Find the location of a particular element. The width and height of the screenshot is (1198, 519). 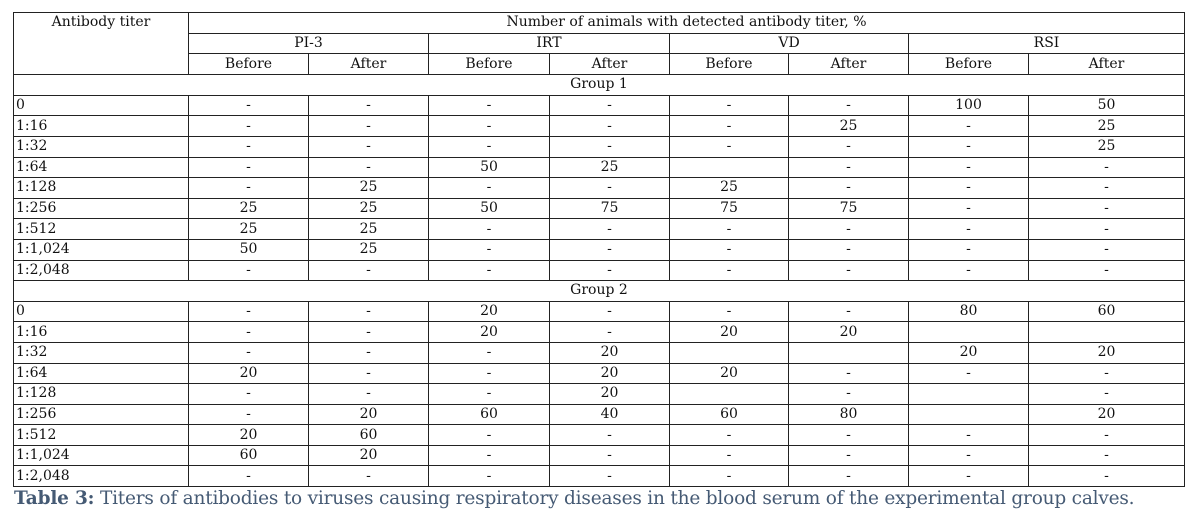

header-virus-pi3: PI-3 is located at coordinates (308, 43).